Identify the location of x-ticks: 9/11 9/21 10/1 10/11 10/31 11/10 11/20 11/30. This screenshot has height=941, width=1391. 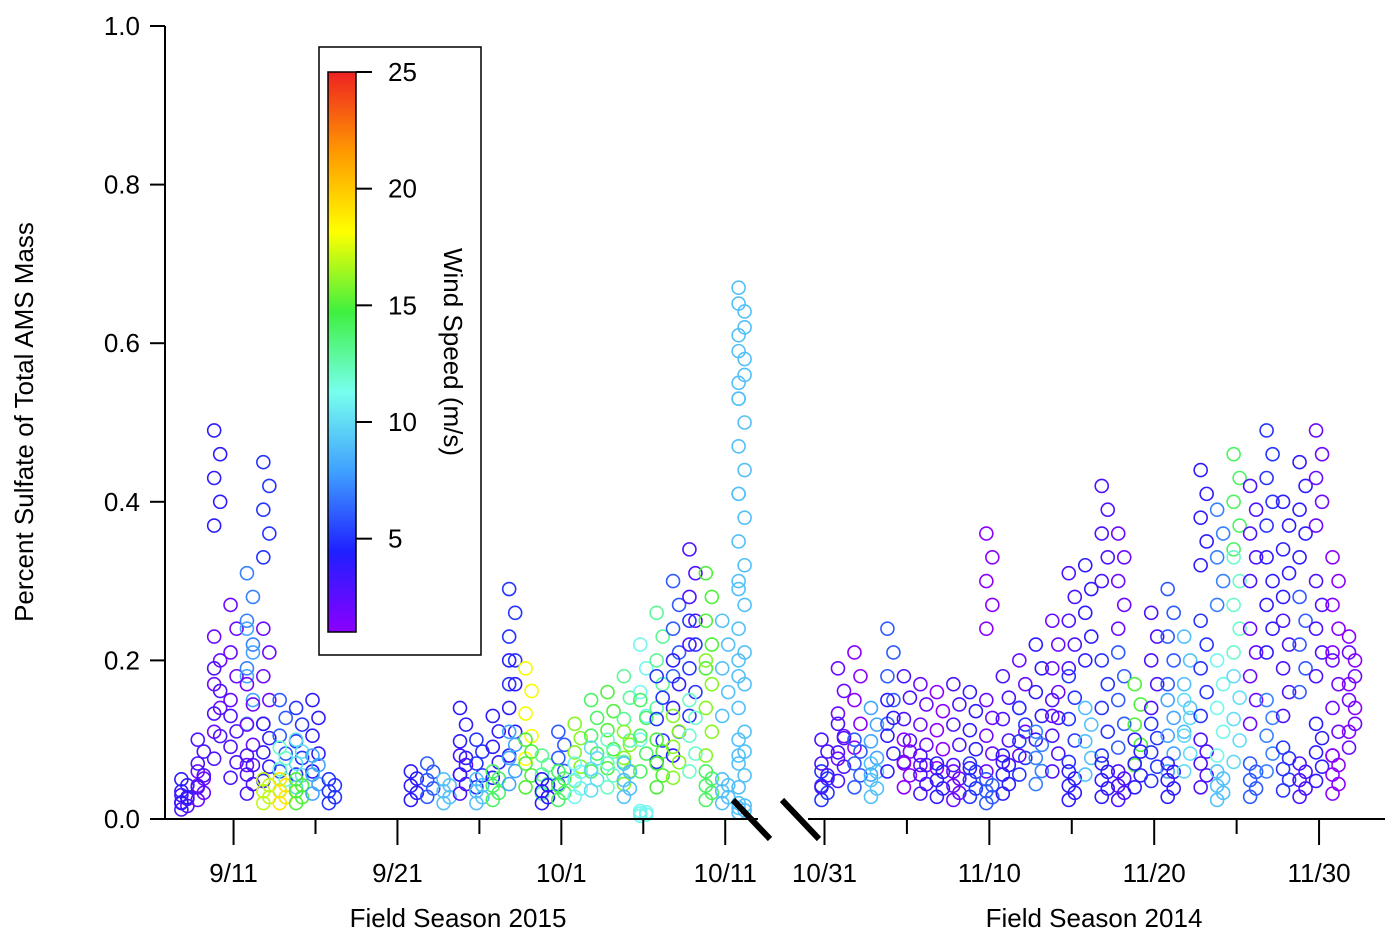
(780, 853).